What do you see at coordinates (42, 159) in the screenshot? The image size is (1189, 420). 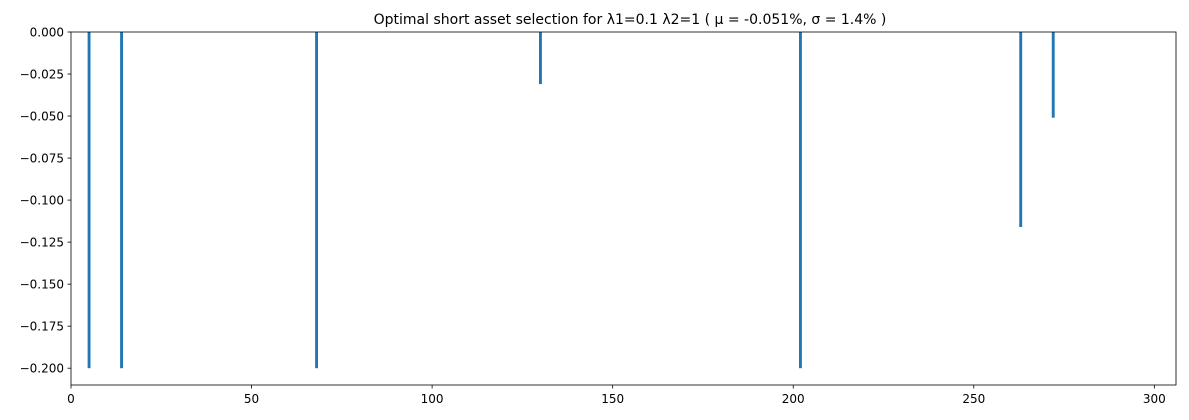 I see `y-tick-label: −0.075` at bounding box center [42, 159].